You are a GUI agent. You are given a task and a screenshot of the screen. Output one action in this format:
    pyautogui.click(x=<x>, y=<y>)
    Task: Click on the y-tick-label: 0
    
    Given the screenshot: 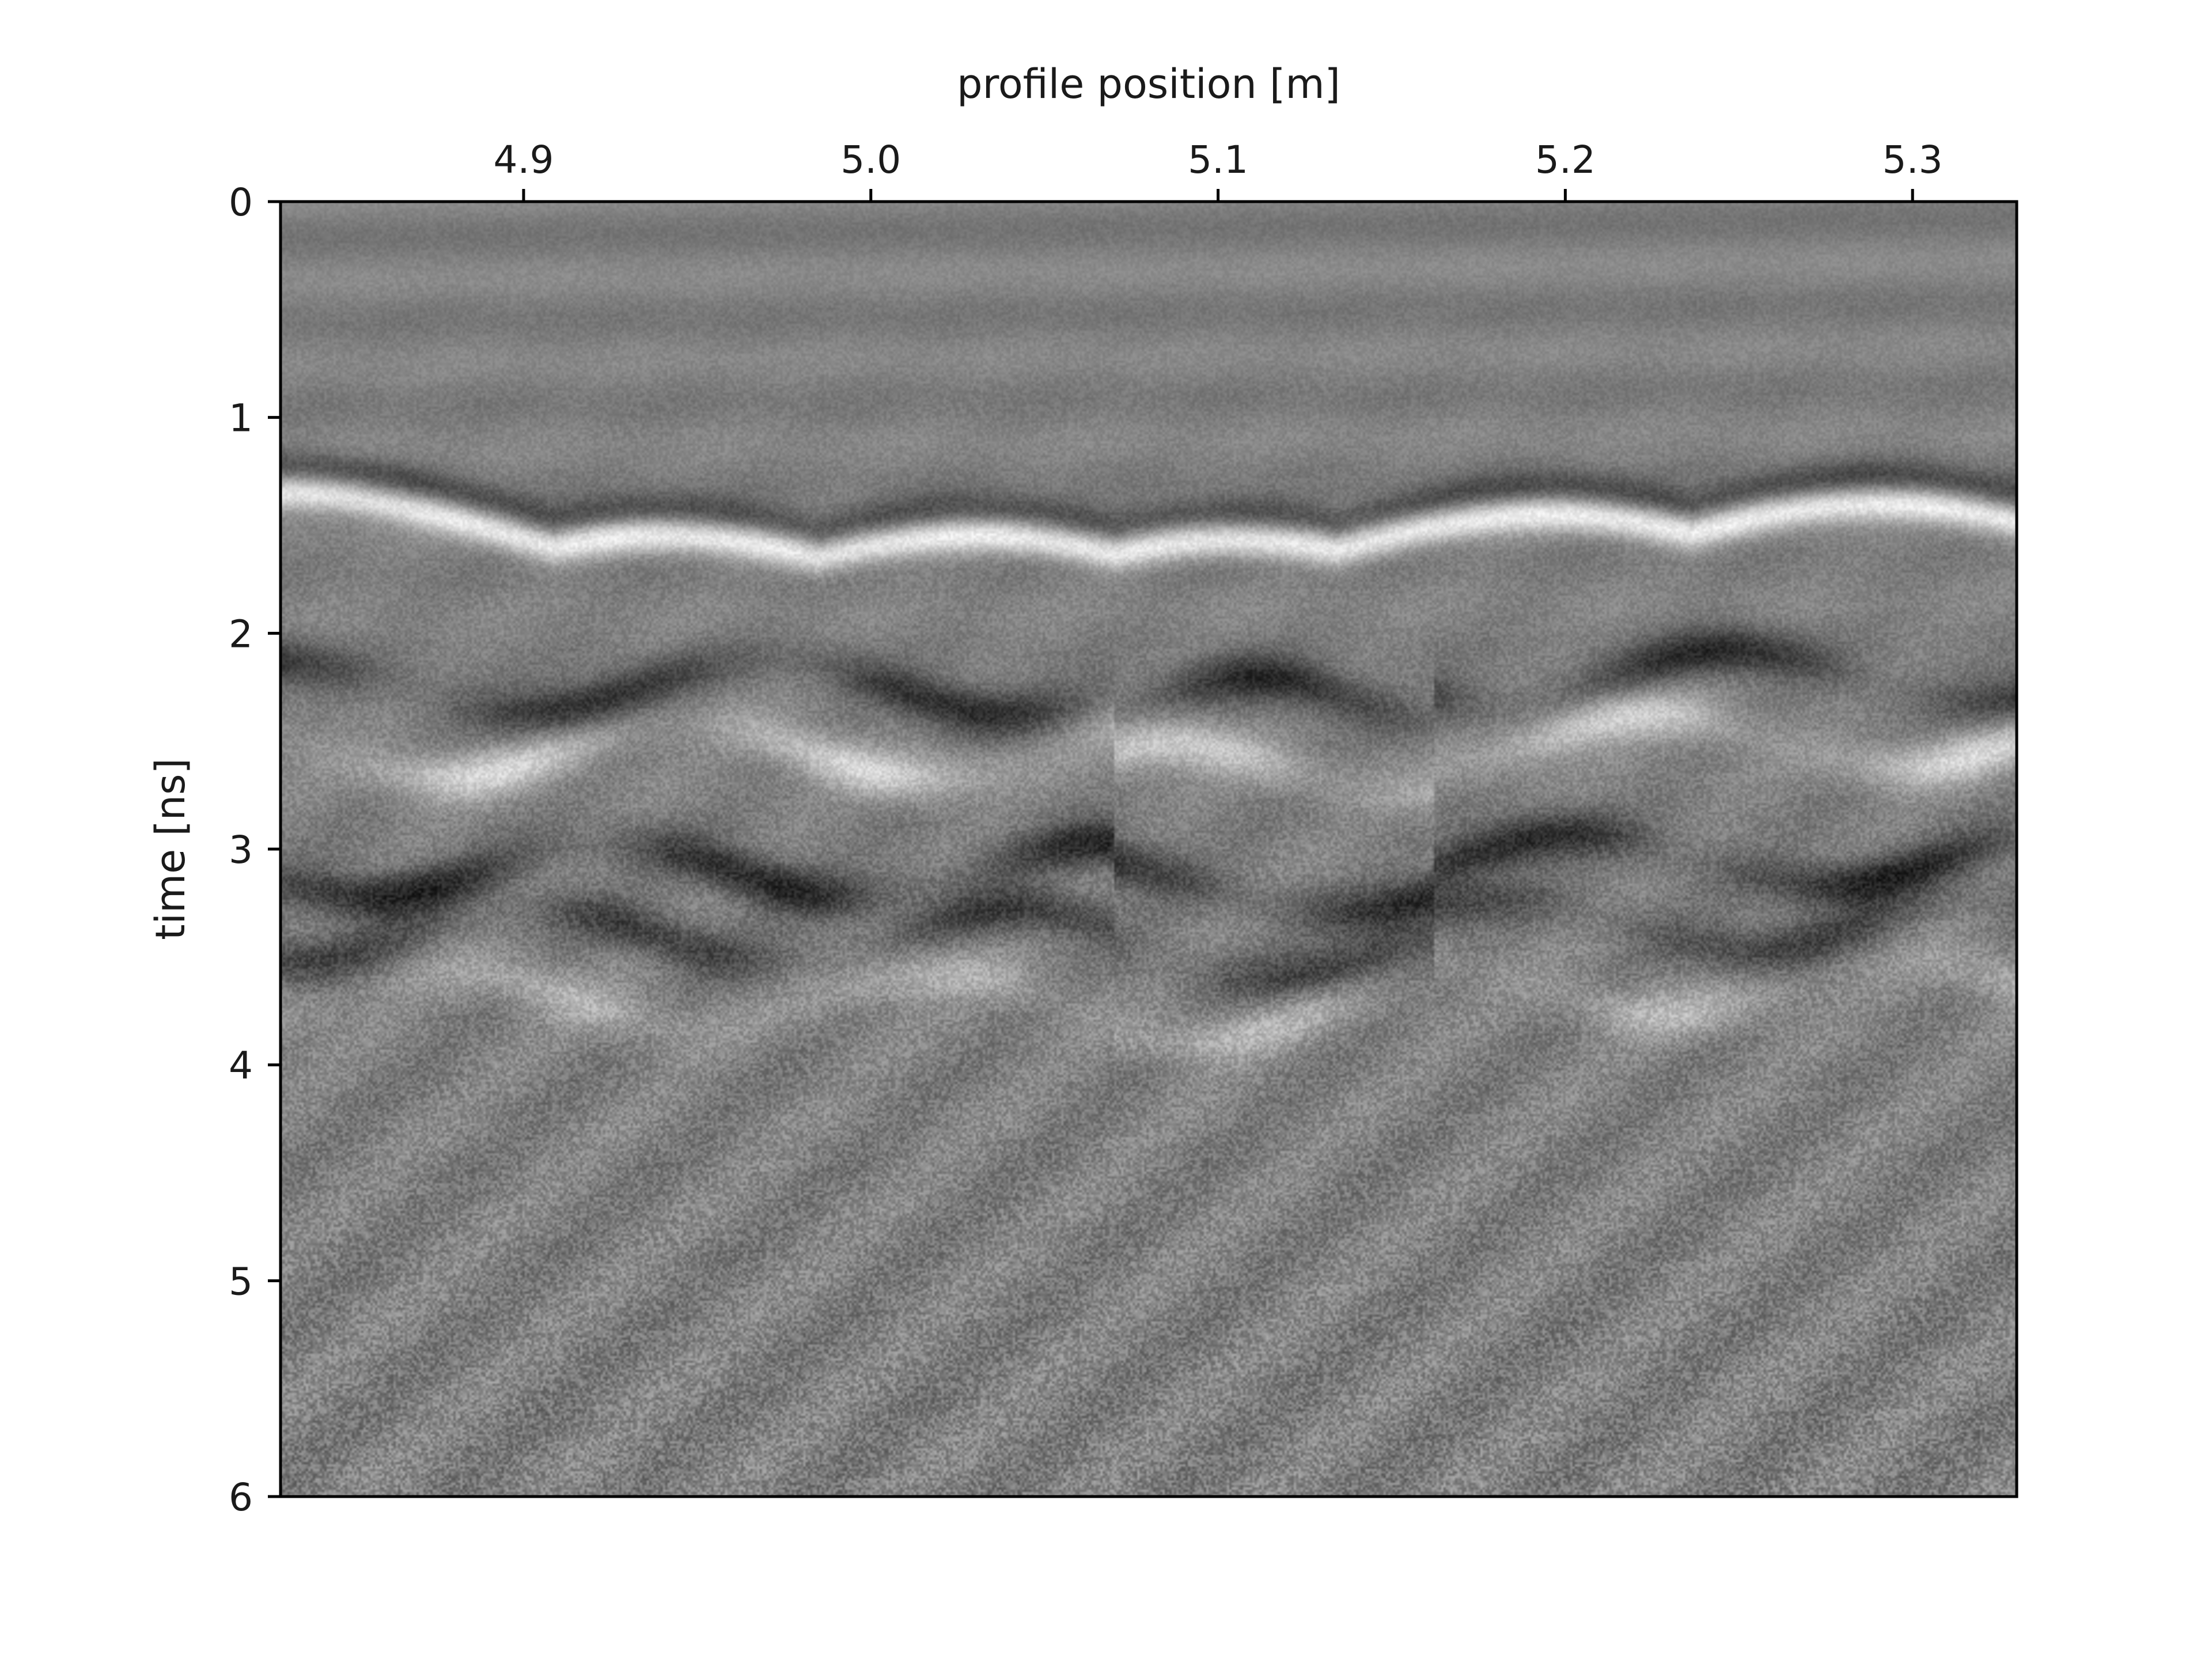 What is the action you would take?
    pyautogui.click(x=241, y=202)
    